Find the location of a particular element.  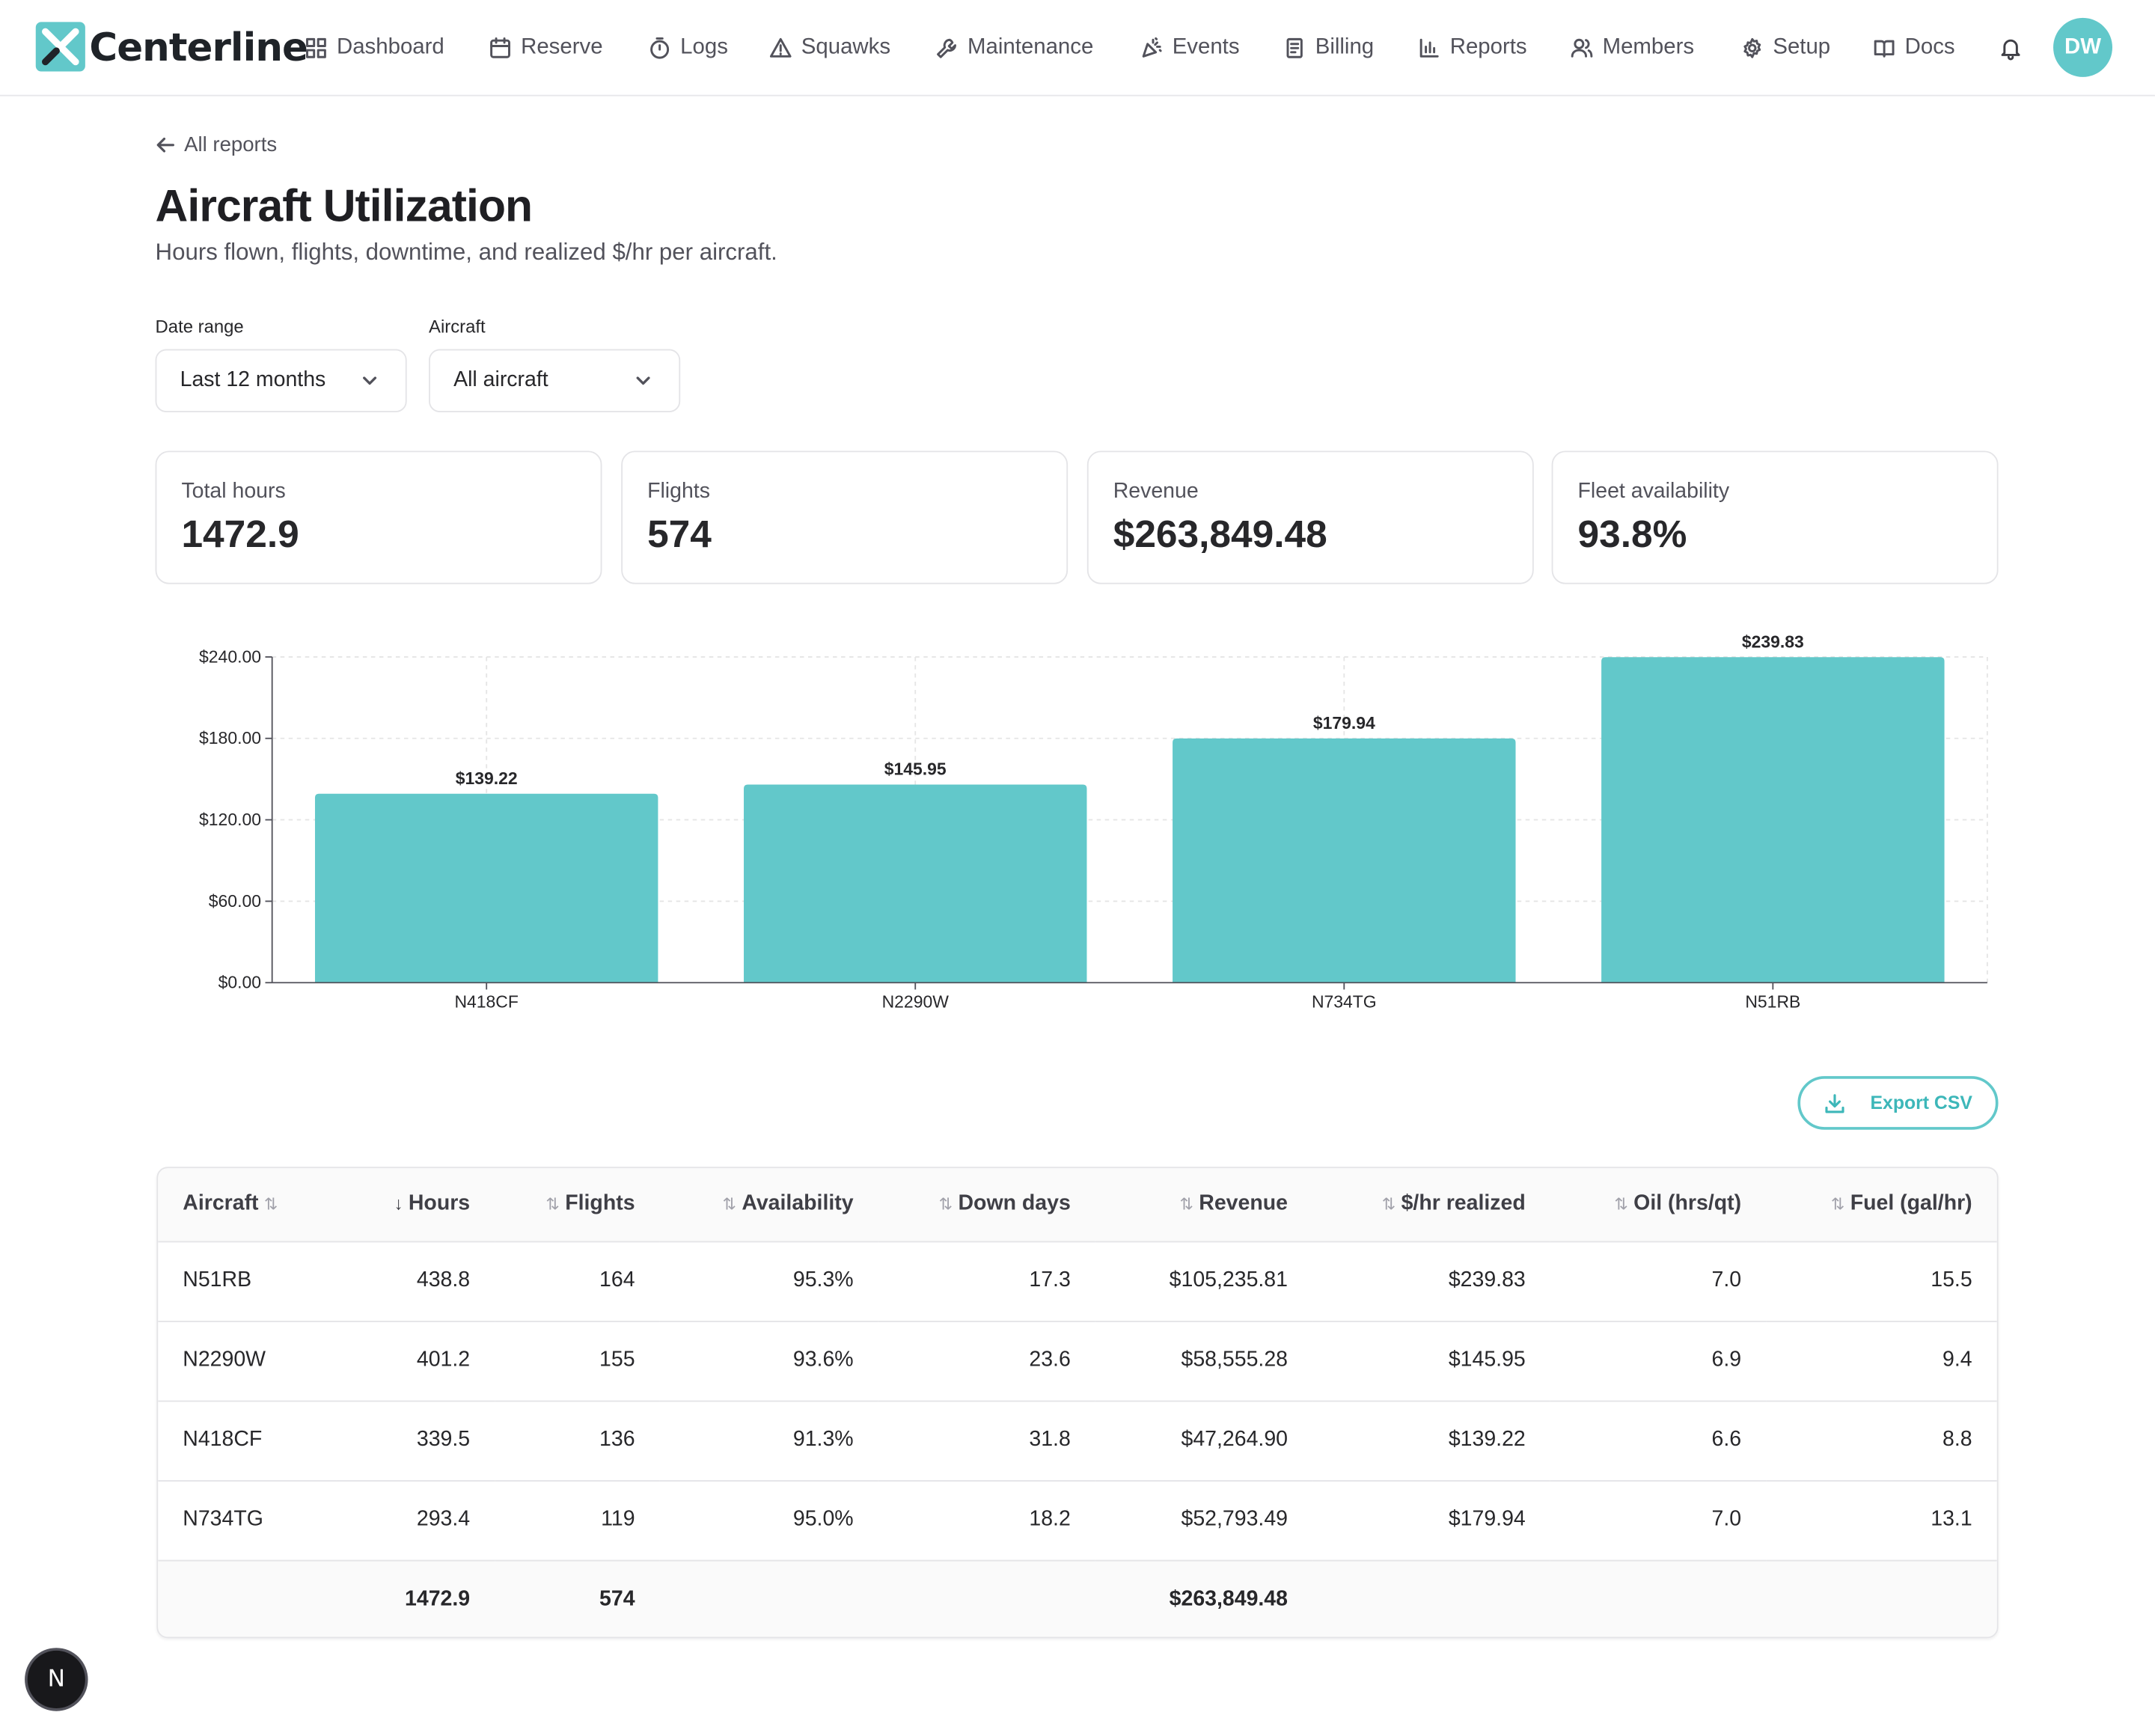

nav-billing: Billing is located at coordinates (1328, 49).